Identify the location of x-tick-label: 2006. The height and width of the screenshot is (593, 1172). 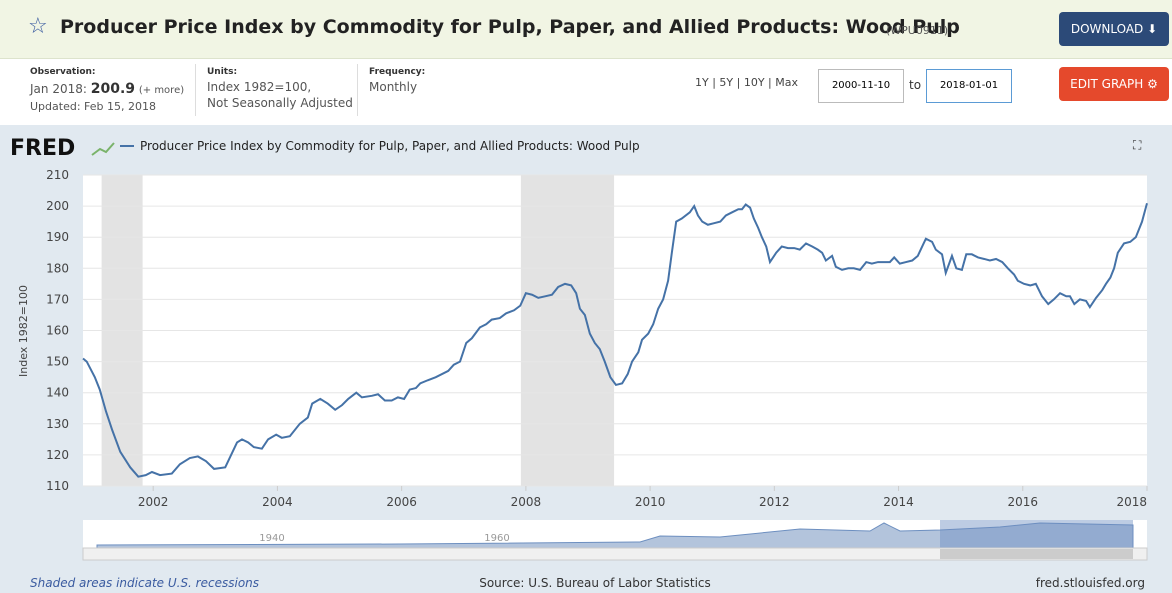
(401, 502).